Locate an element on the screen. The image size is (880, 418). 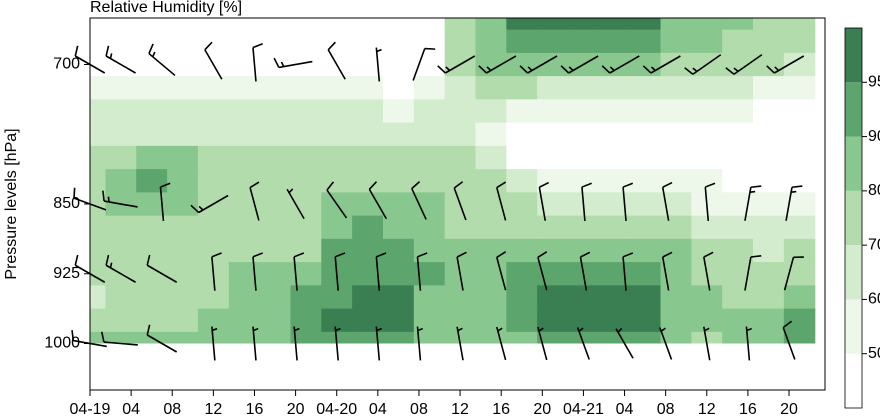
y-axis-label: Pressure levels [hPa] is located at coordinates (11, 203).